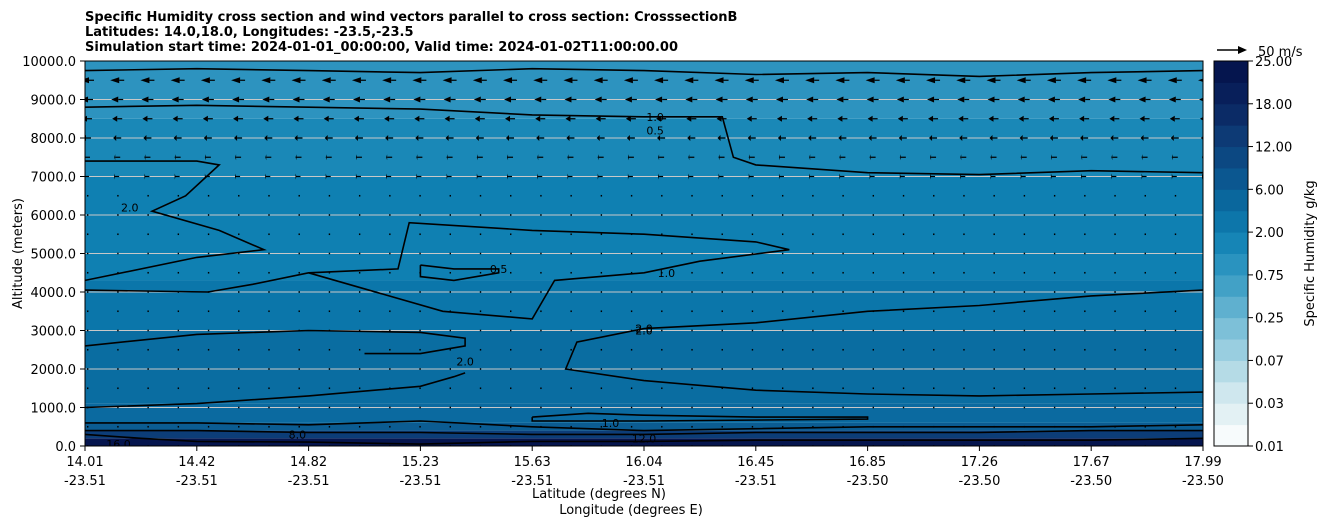 The height and width of the screenshot is (526, 1326). Describe the element at coordinates (420, 462) in the screenshot. I see `x-tick-label-lat-3: 15.23` at that location.